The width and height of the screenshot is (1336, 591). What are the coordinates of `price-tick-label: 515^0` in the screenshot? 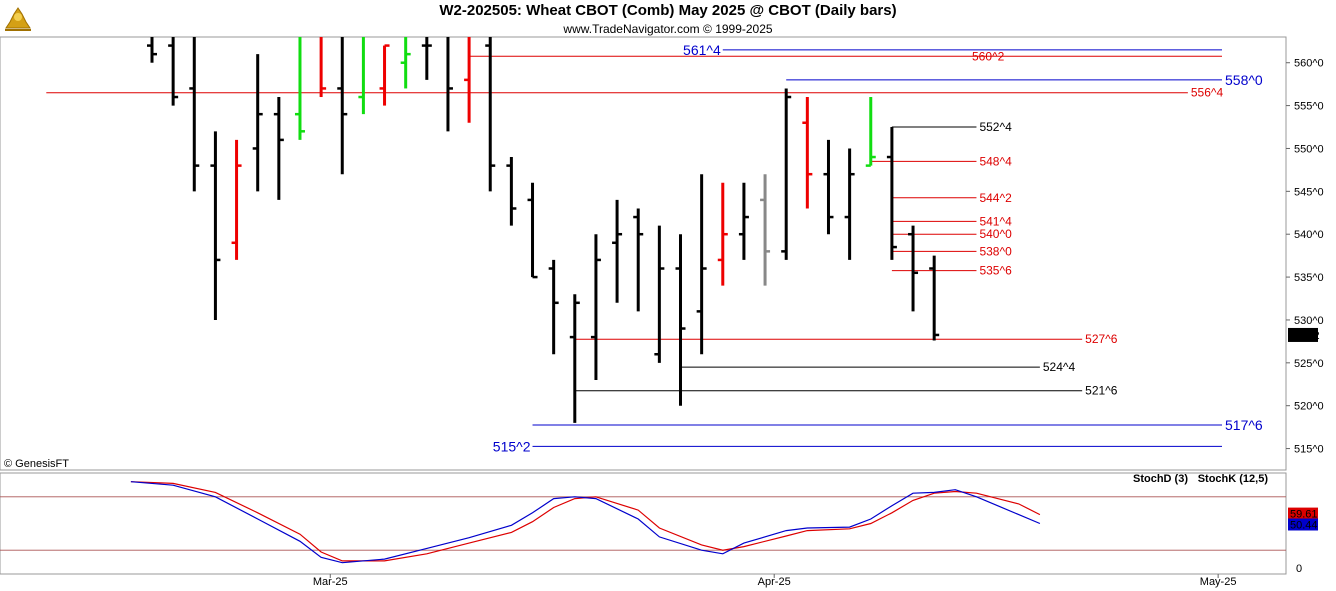 It's located at (1309, 450).